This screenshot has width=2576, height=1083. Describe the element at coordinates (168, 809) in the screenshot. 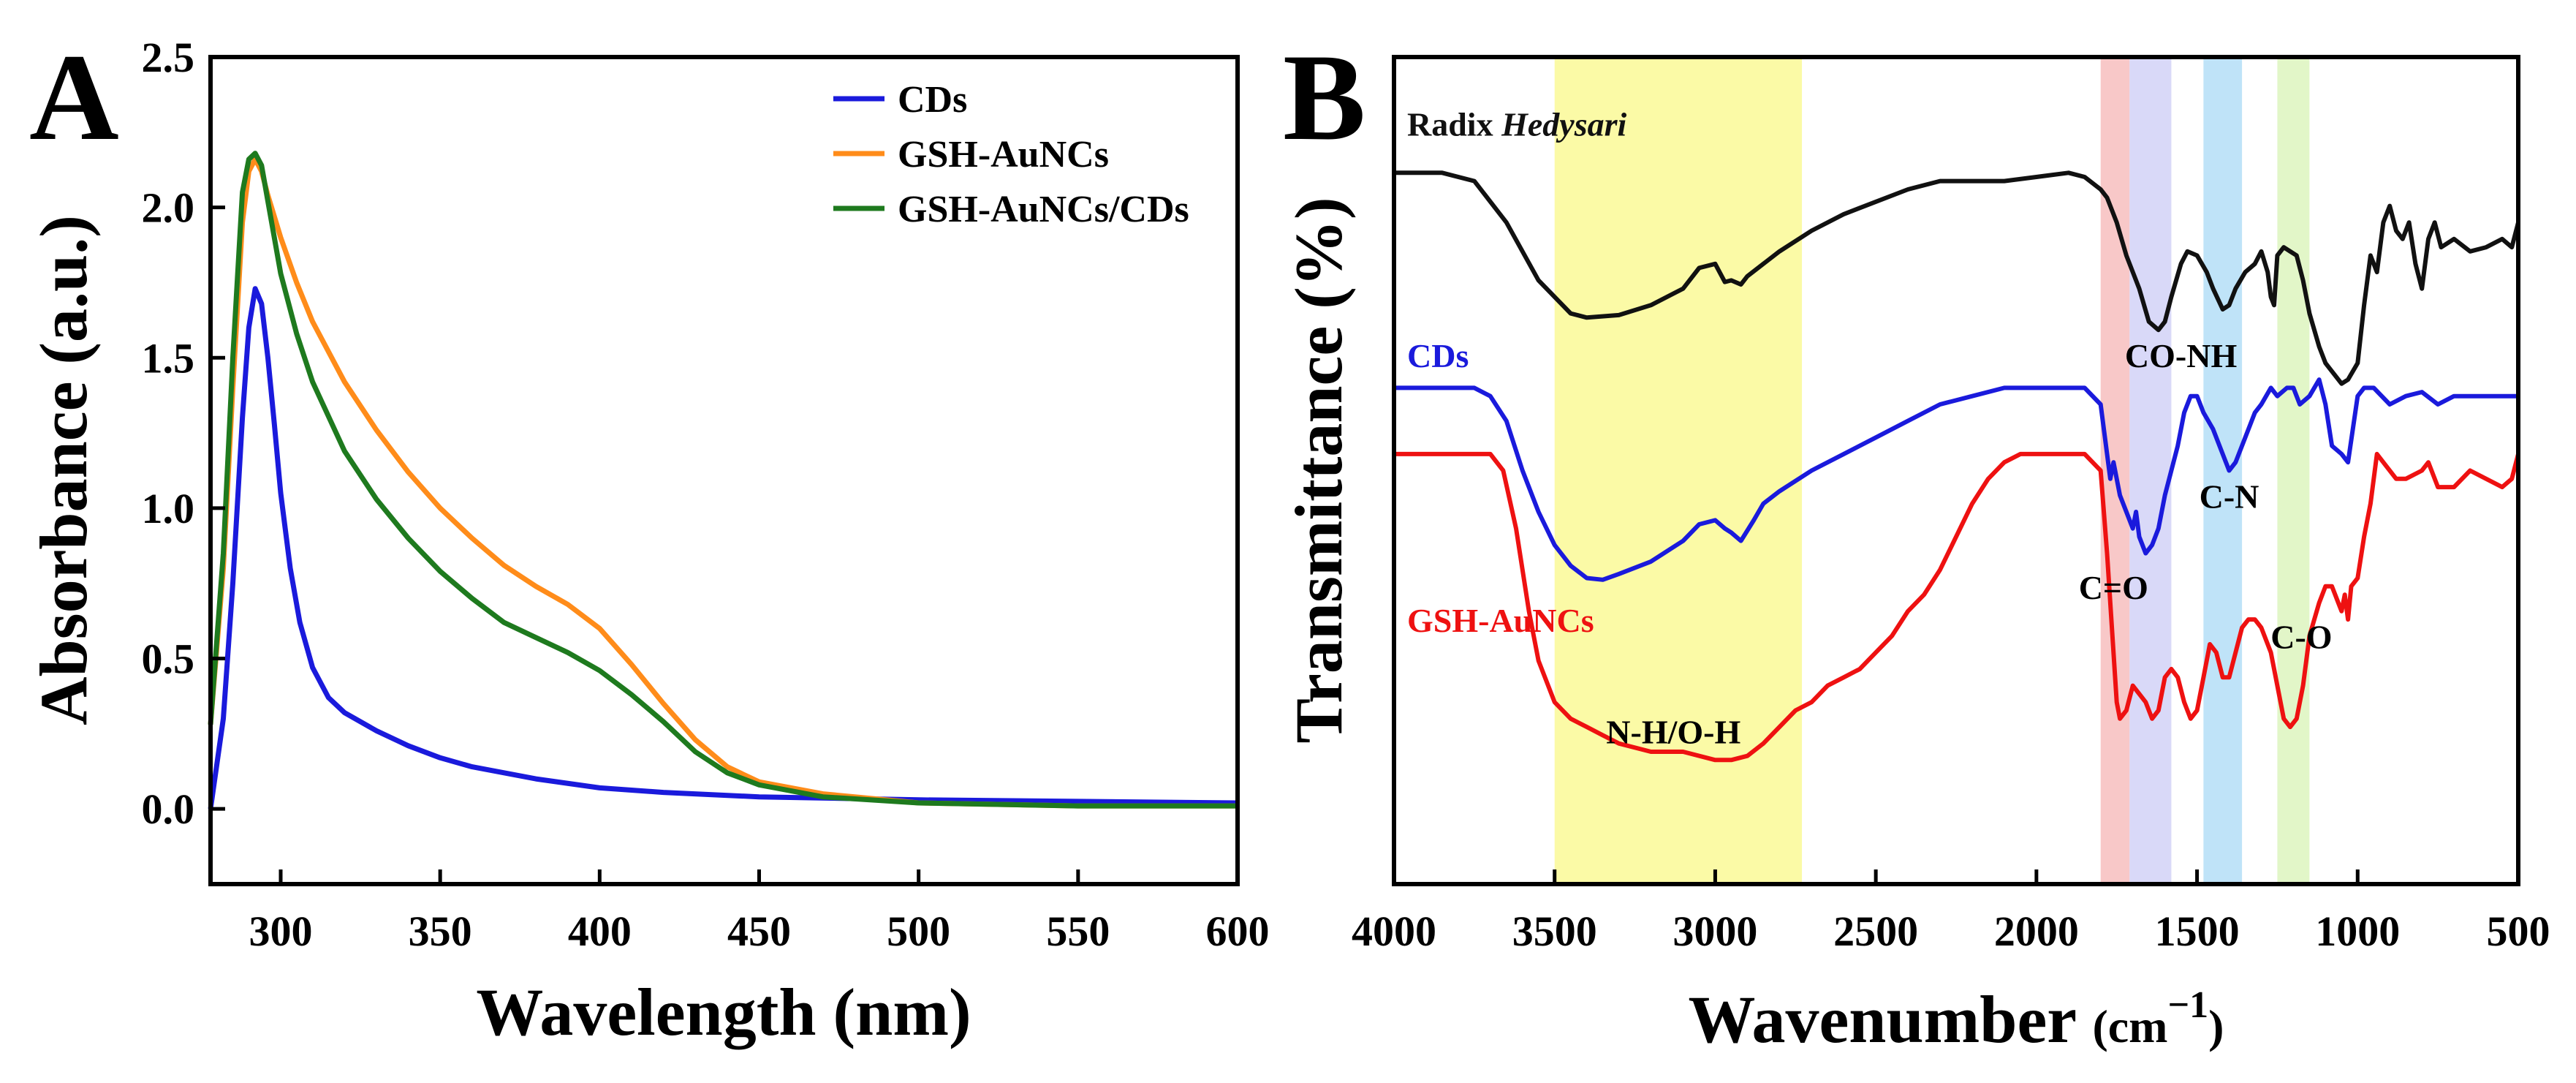

I see `panel-a-y-tick-label: 0.0` at that location.